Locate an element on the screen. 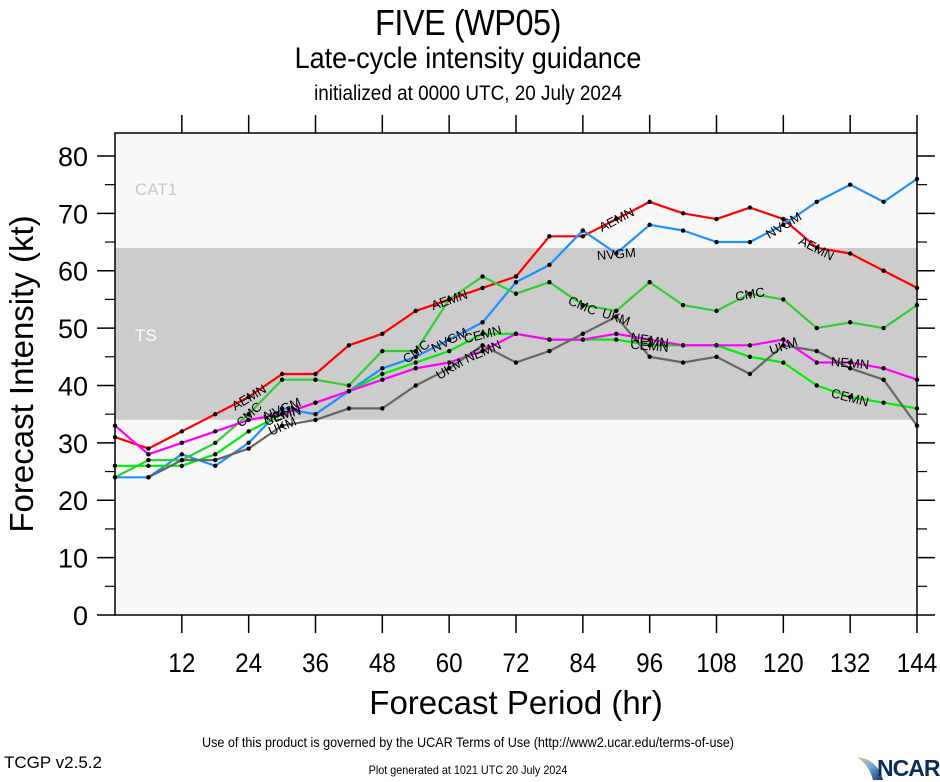 The image size is (940, 782). point-nvgm-138h is located at coordinates (883, 202).